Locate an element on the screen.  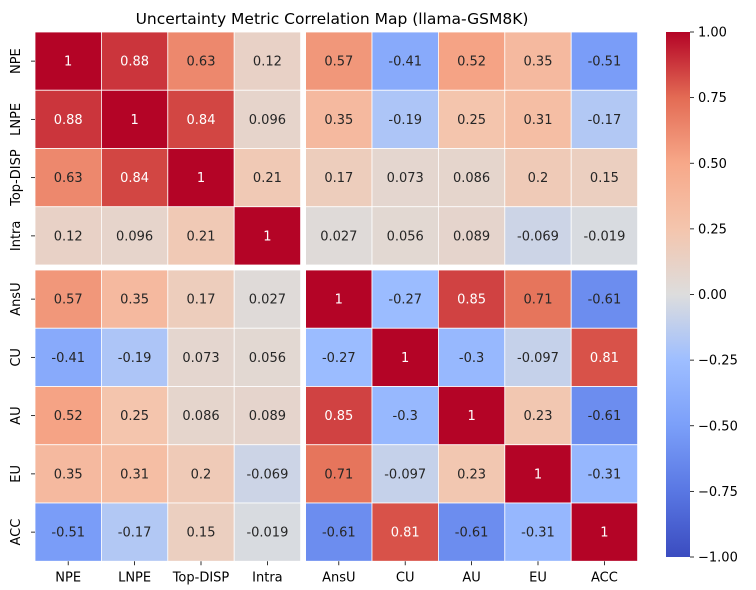
cell-value-label: -0.31 is located at coordinates (605, 474).